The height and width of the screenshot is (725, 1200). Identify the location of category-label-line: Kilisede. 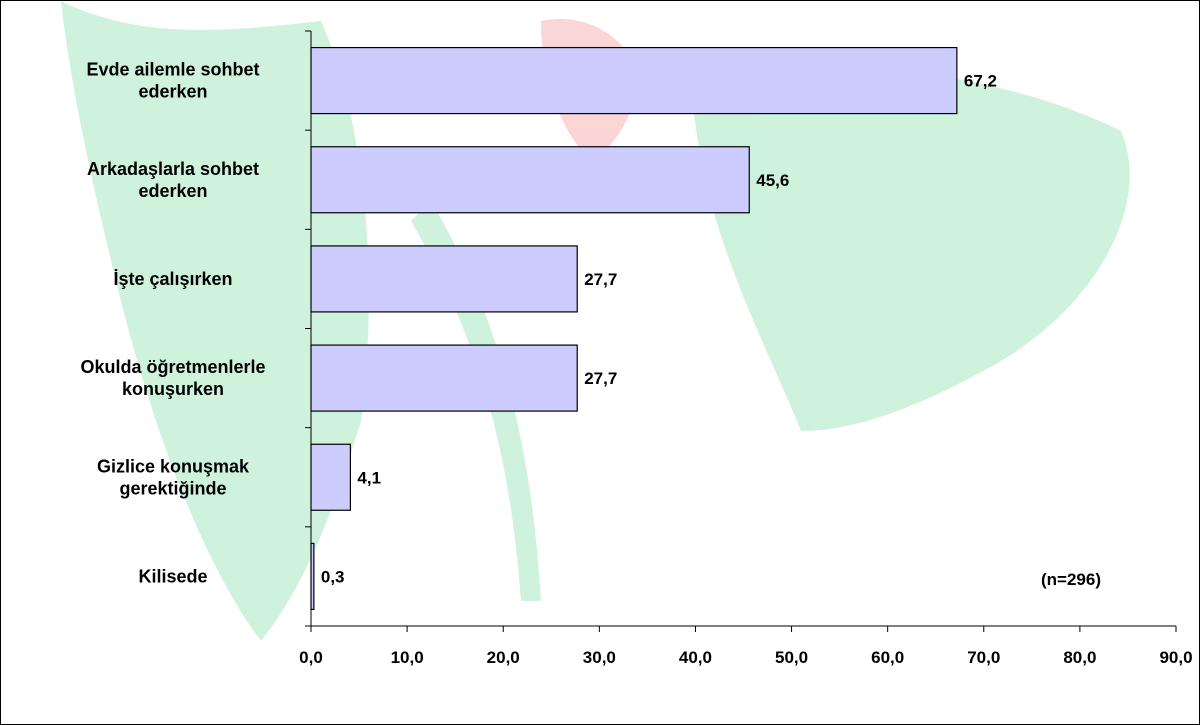
(172, 576).